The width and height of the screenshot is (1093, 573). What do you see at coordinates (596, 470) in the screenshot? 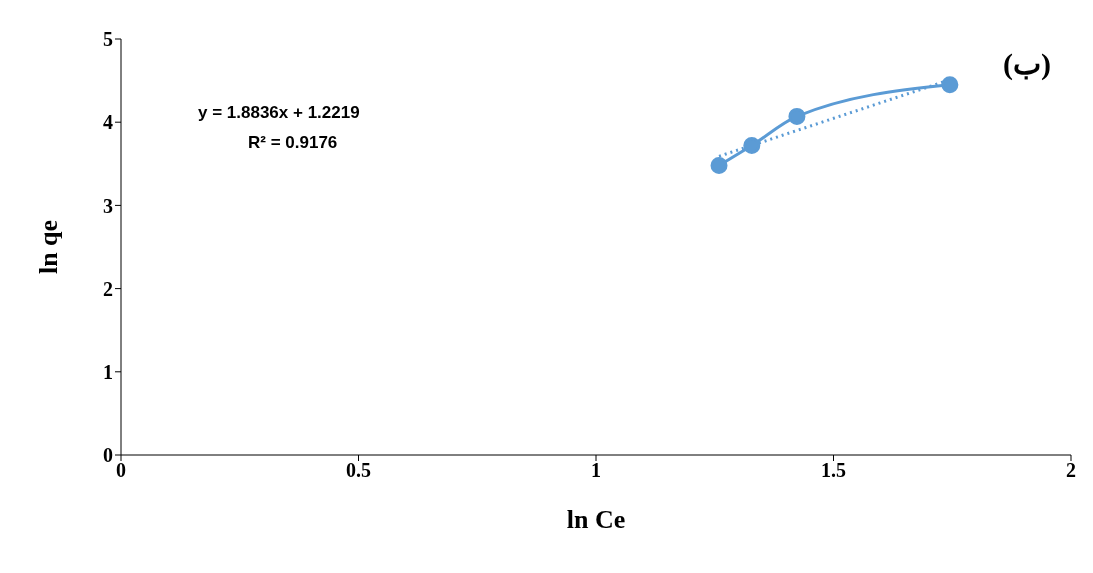
I see `x-tick-label: 1` at bounding box center [596, 470].